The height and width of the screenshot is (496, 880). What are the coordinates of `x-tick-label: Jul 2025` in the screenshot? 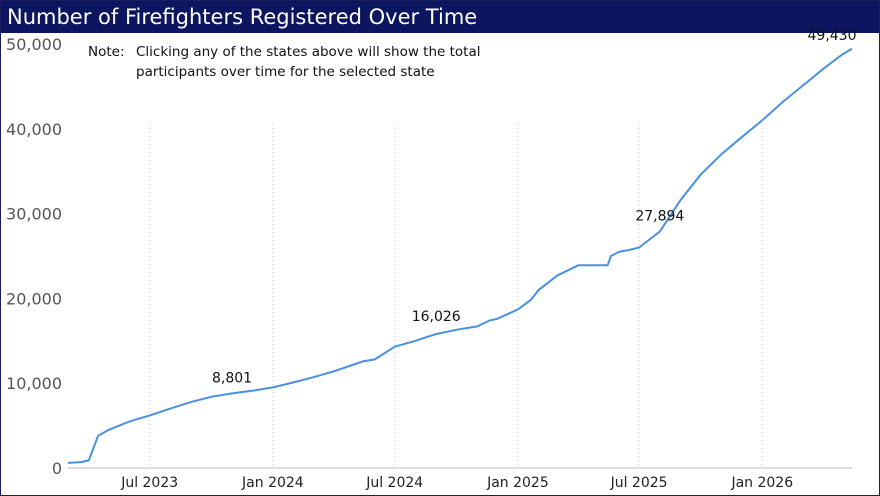 It's located at (639, 483).